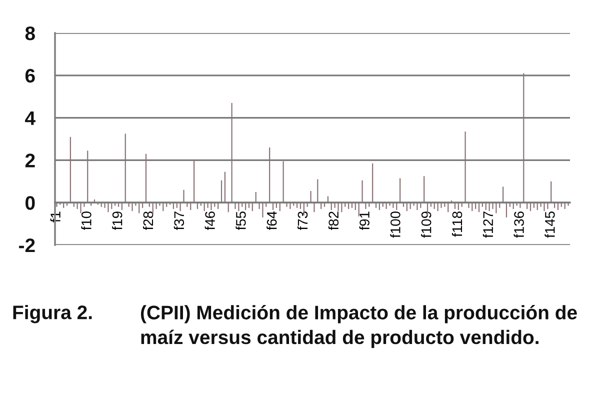 The height and width of the screenshot is (411, 601). Describe the element at coordinates (30, 203) in the screenshot. I see `y-tick-label: 0` at that location.